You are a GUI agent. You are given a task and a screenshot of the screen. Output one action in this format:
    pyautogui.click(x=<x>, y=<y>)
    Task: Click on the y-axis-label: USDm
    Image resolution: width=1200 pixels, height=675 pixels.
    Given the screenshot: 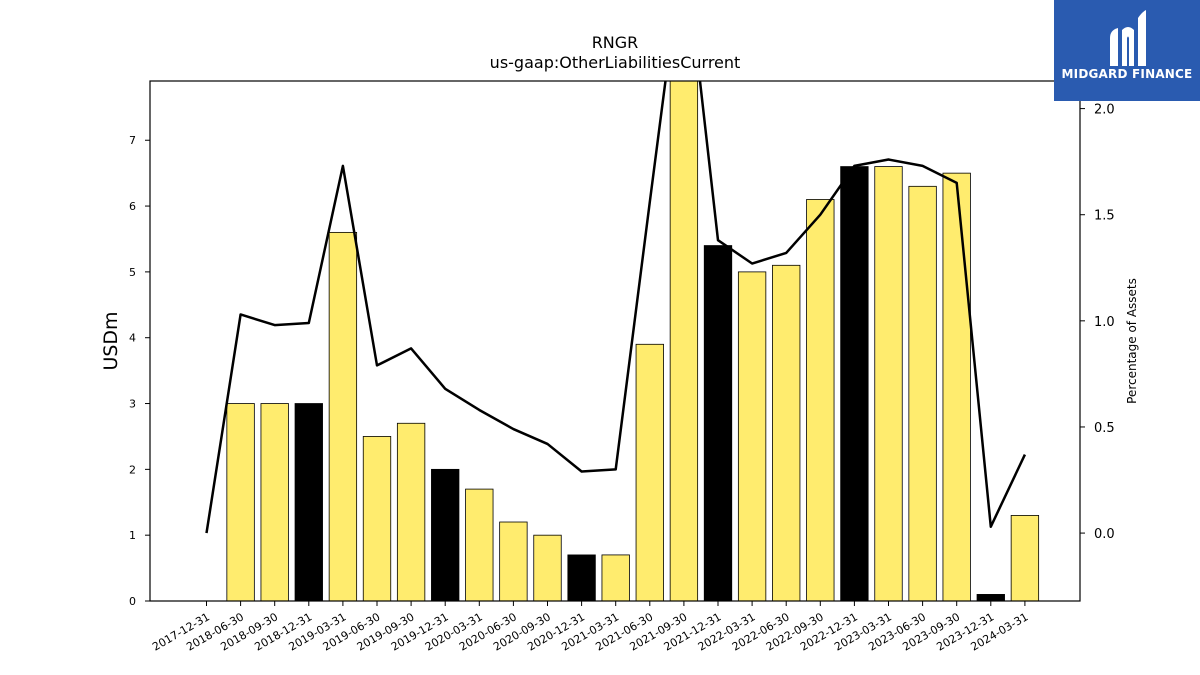 What is the action you would take?
    pyautogui.click(x=111, y=340)
    